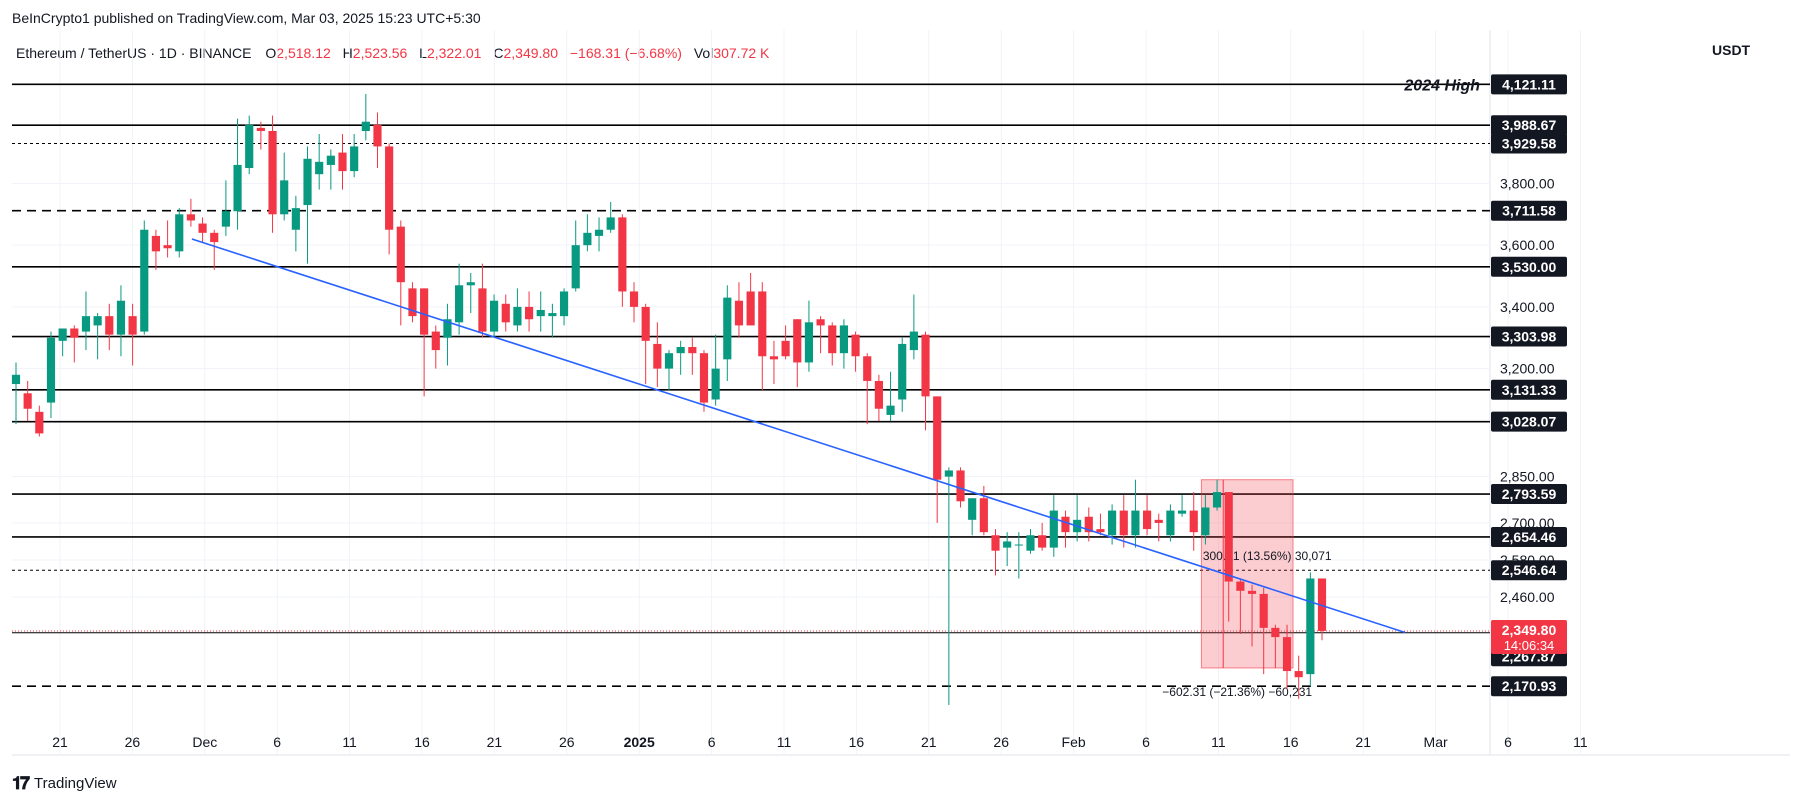 The image size is (1804, 803). Describe the element at coordinates (1527, 245) in the screenshot. I see `y-tick-label: 3,600.00` at that location.